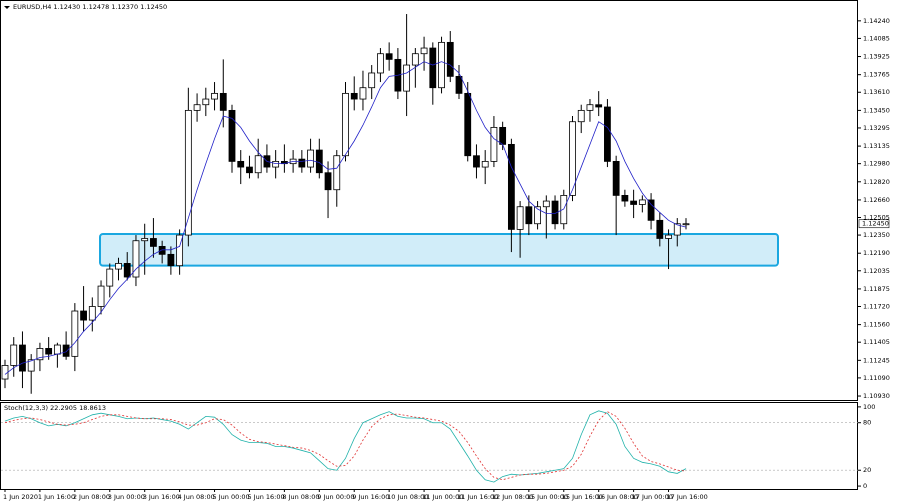  I want to click on y-tick-label: 0, so click(865, 486).